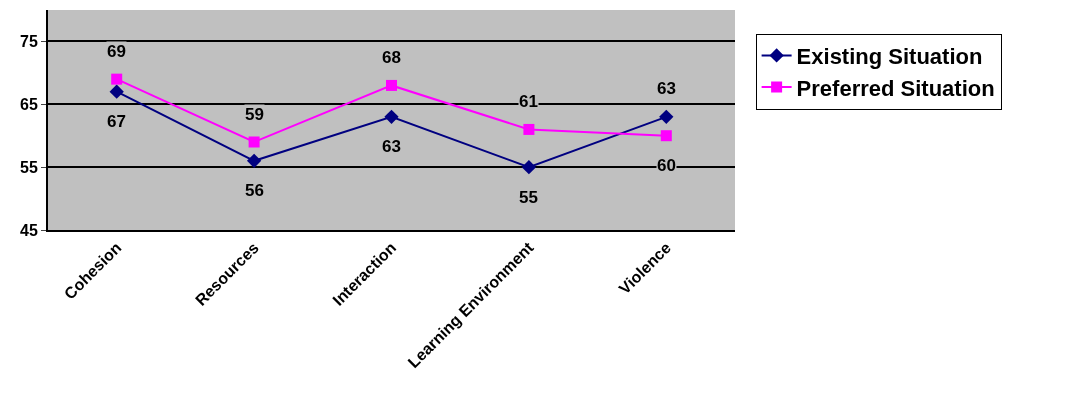 The height and width of the screenshot is (413, 1077). What do you see at coordinates (666, 165) in the screenshot?
I see `data-label: 60` at bounding box center [666, 165].